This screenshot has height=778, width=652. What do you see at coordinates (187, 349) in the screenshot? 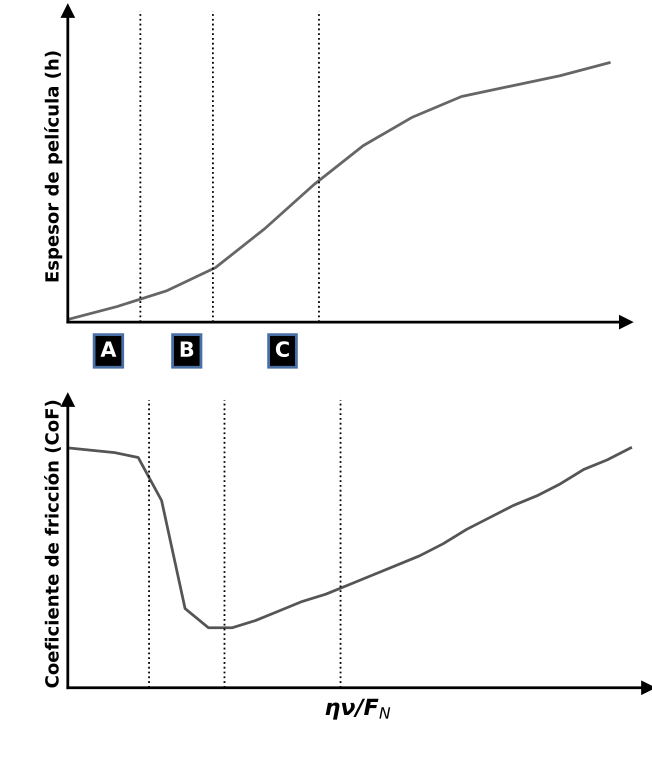
I see `text: B` at bounding box center [187, 349].